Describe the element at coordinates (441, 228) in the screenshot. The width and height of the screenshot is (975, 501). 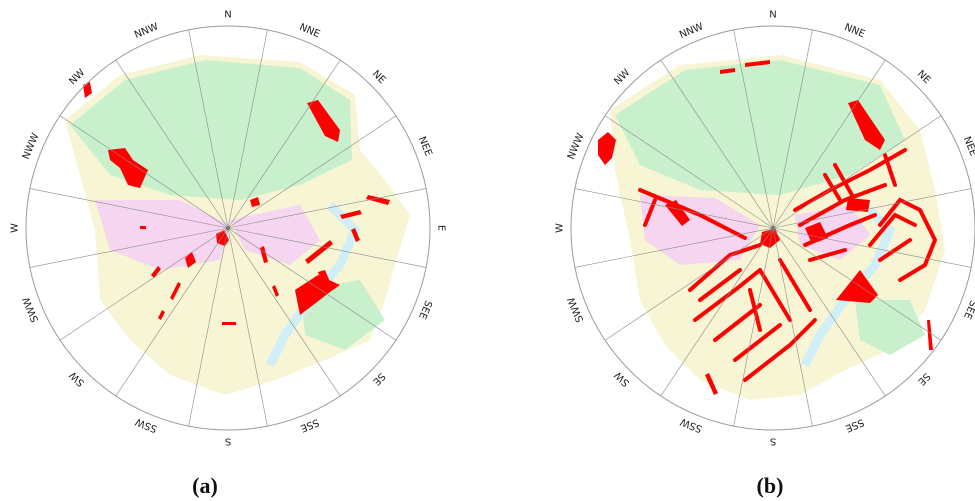
I see `direction-label: E` at that location.